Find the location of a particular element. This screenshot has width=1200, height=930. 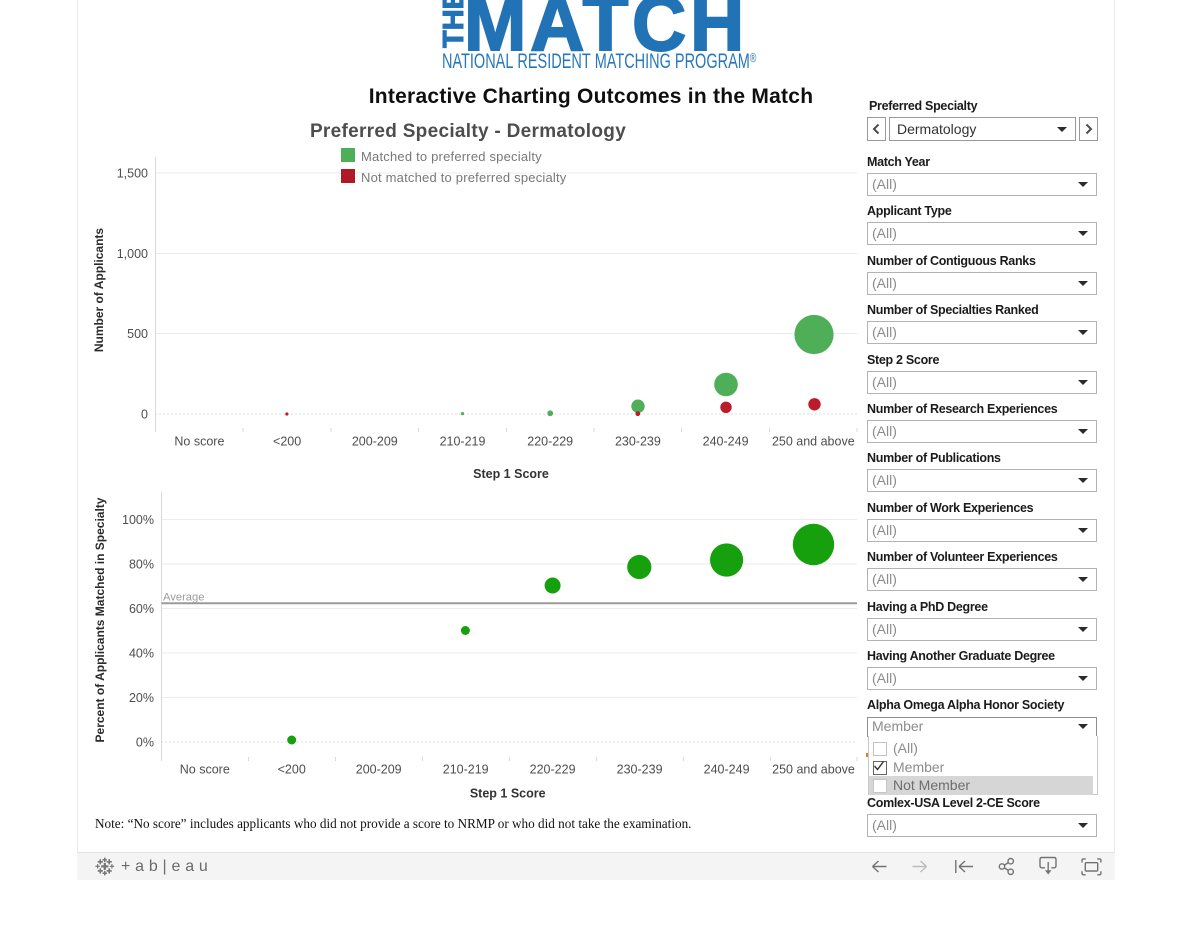

svg-text: 1,000 is located at coordinates (132, 254).